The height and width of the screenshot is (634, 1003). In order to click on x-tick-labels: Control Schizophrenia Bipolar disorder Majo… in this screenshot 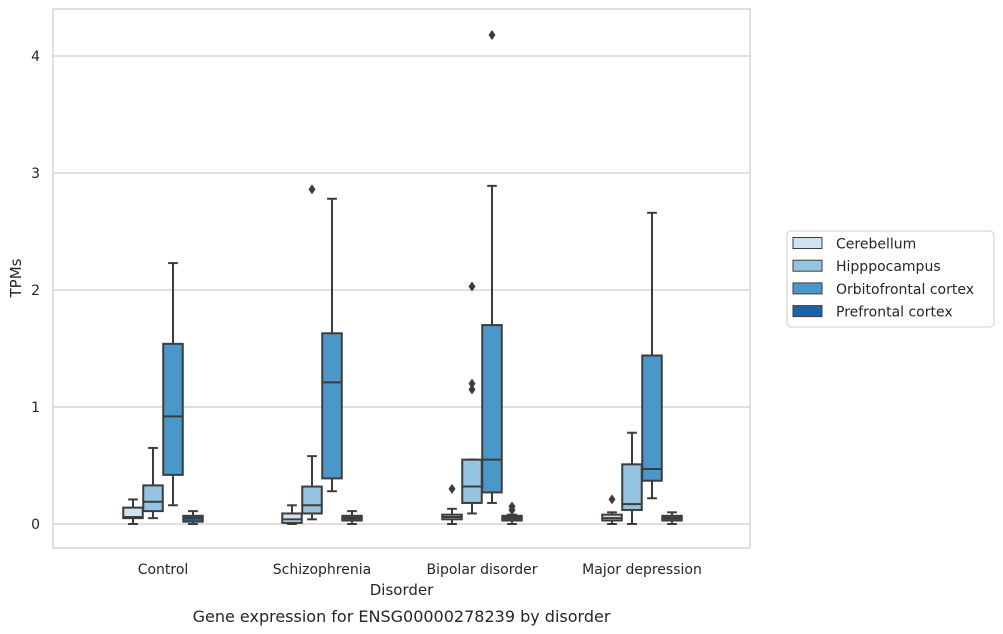, I will do `click(420, 570)`.